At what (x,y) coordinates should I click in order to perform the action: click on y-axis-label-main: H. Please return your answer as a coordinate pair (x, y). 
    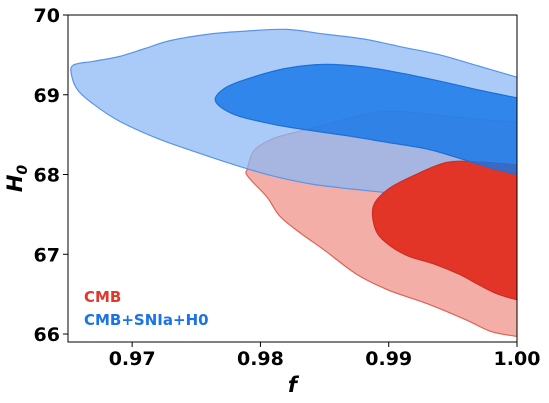
    Looking at the image, I should click on (15, 183).